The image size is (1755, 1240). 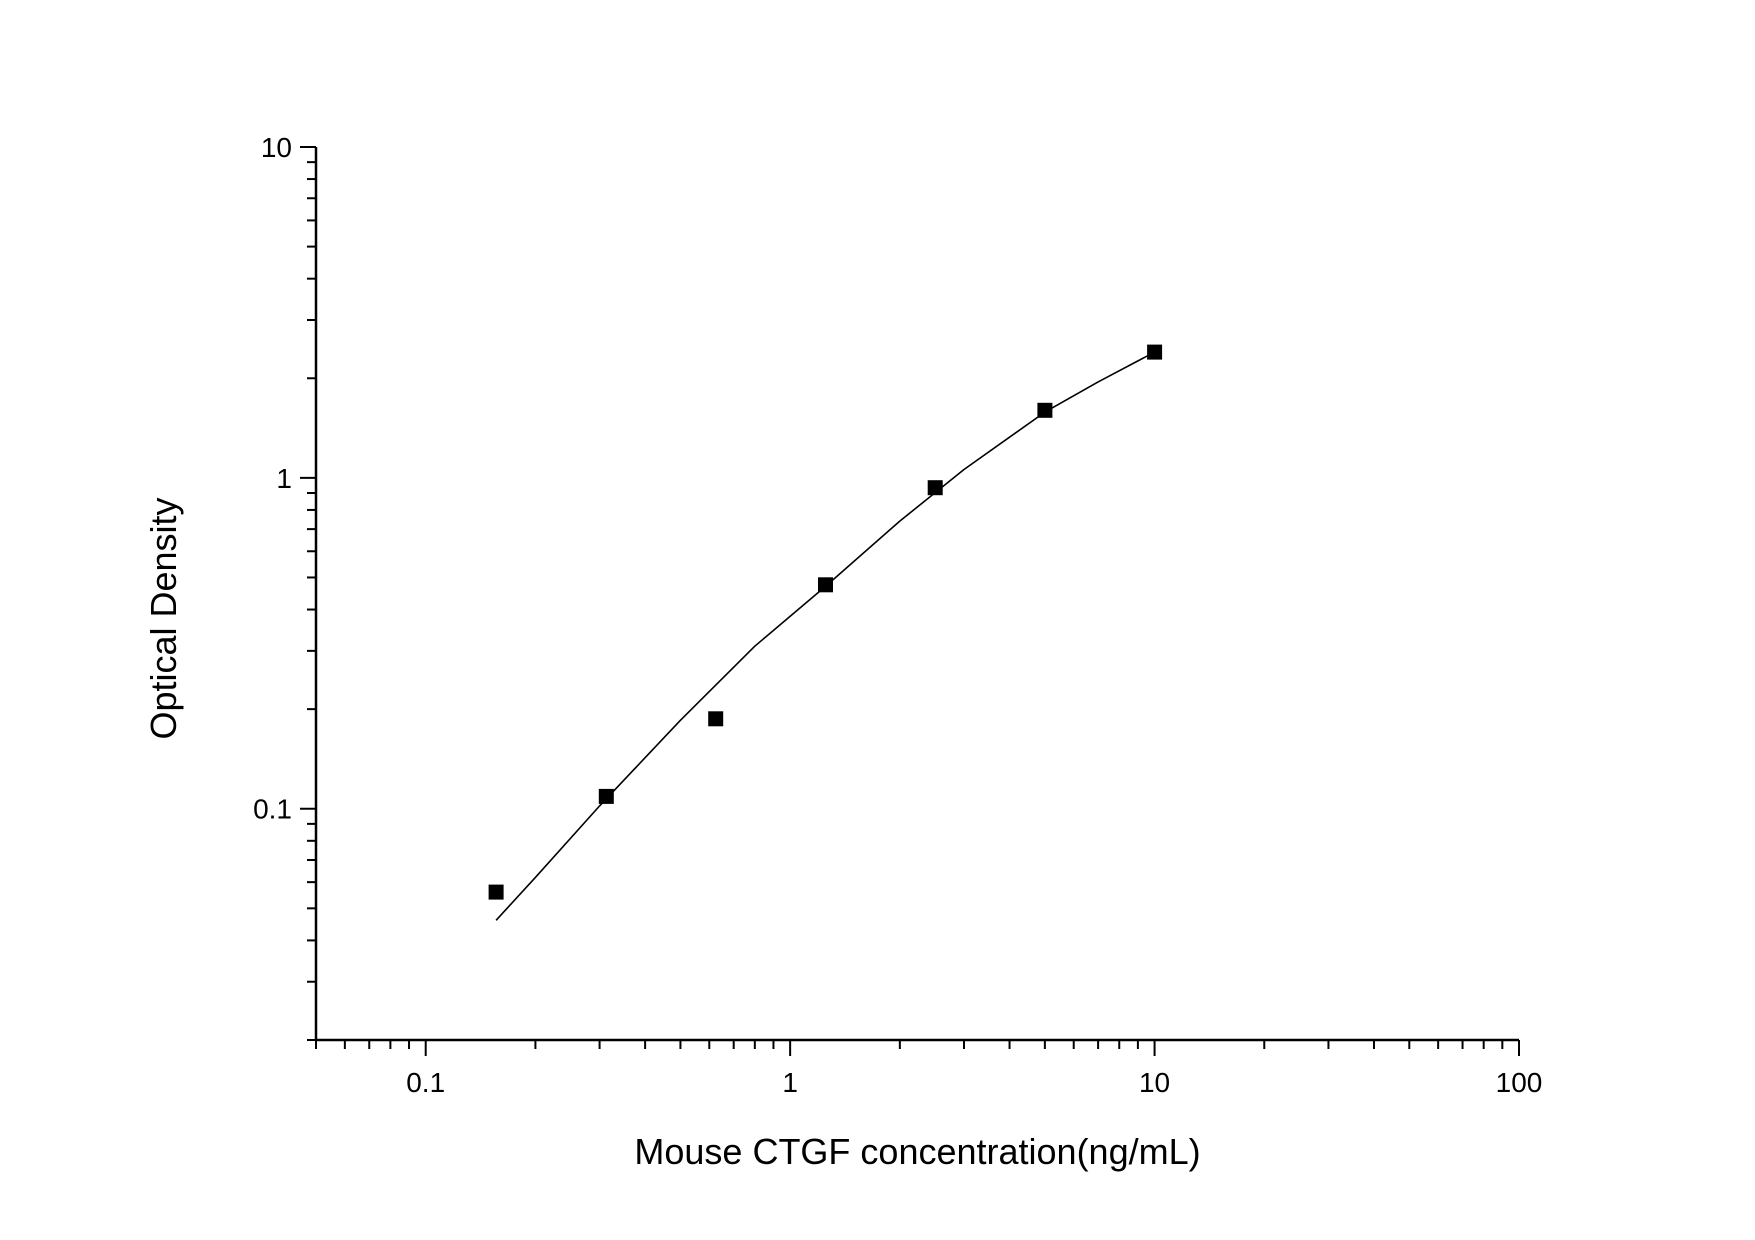 What do you see at coordinates (163, 618) in the screenshot?
I see `y-axis-title: Optical Density` at bounding box center [163, 618].